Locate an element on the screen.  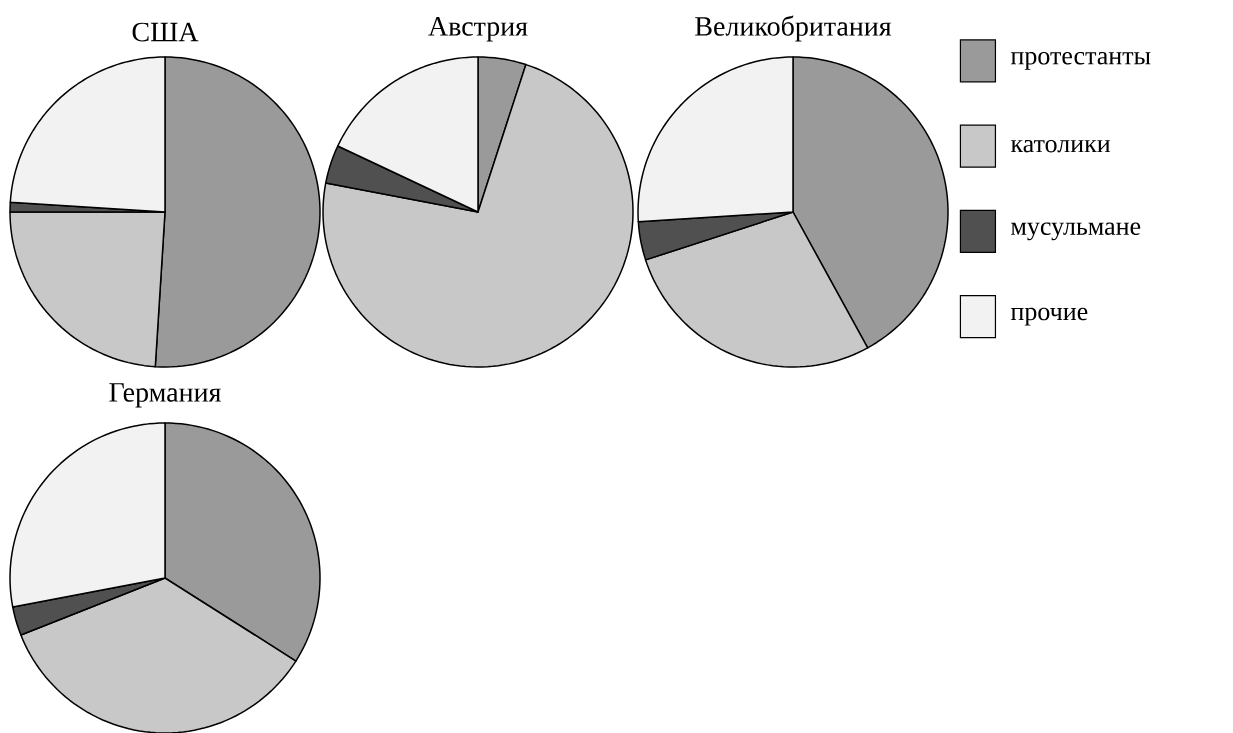
legend-label: прочие is located at coordinates (1049, 316).